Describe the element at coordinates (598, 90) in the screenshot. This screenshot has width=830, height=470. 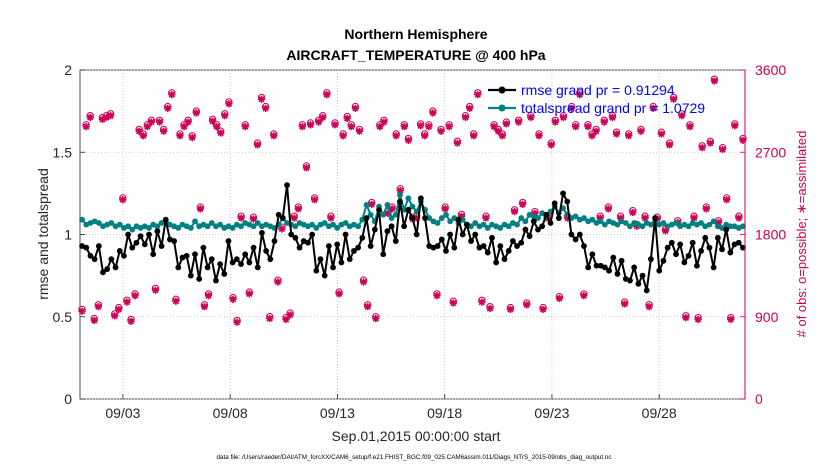
I see `legend-rmse-label: rmse grand pr = 0.91294` at that location.